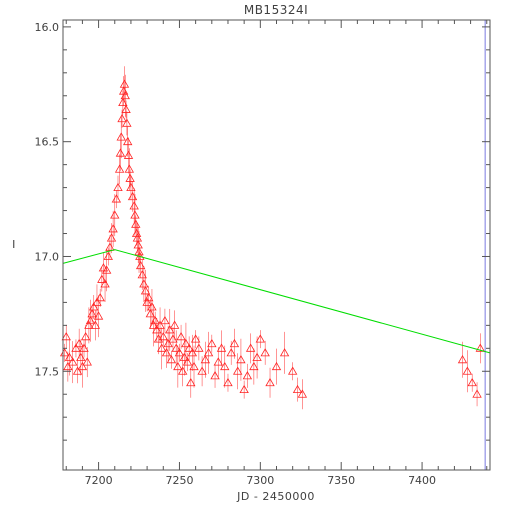 This screenshot has width=510, height=510. I want to click on y-tick-label: 16.0, so click(47, 27).